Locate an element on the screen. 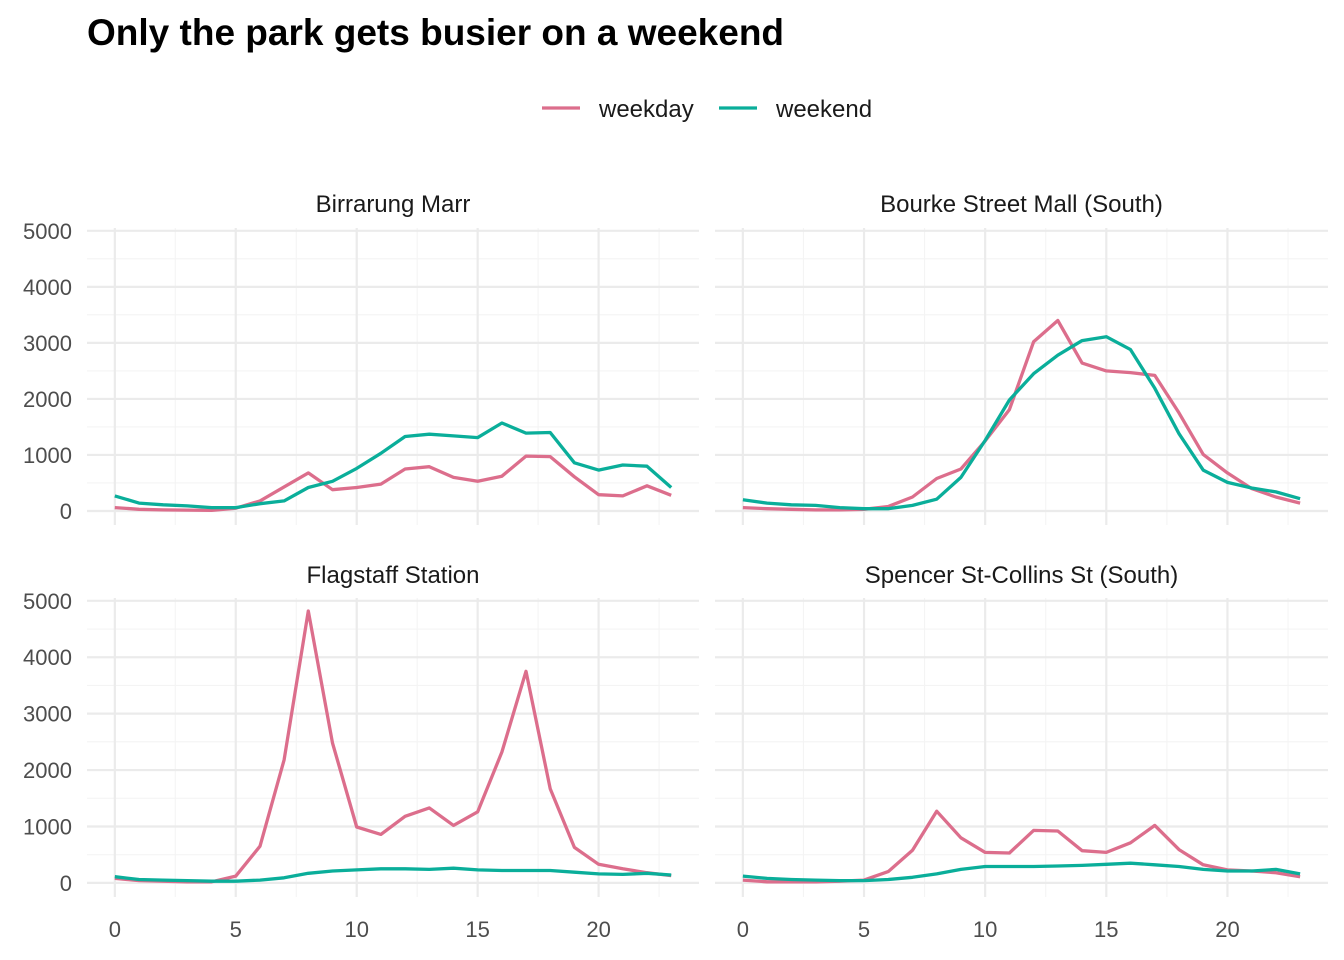  facet-label: Birrarung Marr is located at coordinates (393, 204).